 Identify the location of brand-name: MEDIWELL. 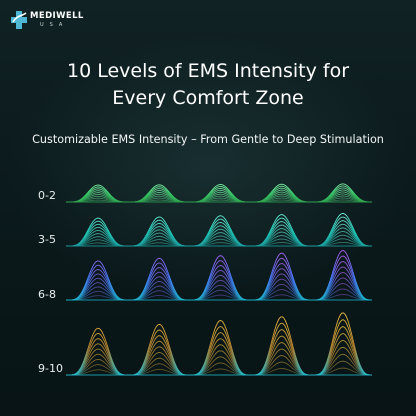
(57, 16).